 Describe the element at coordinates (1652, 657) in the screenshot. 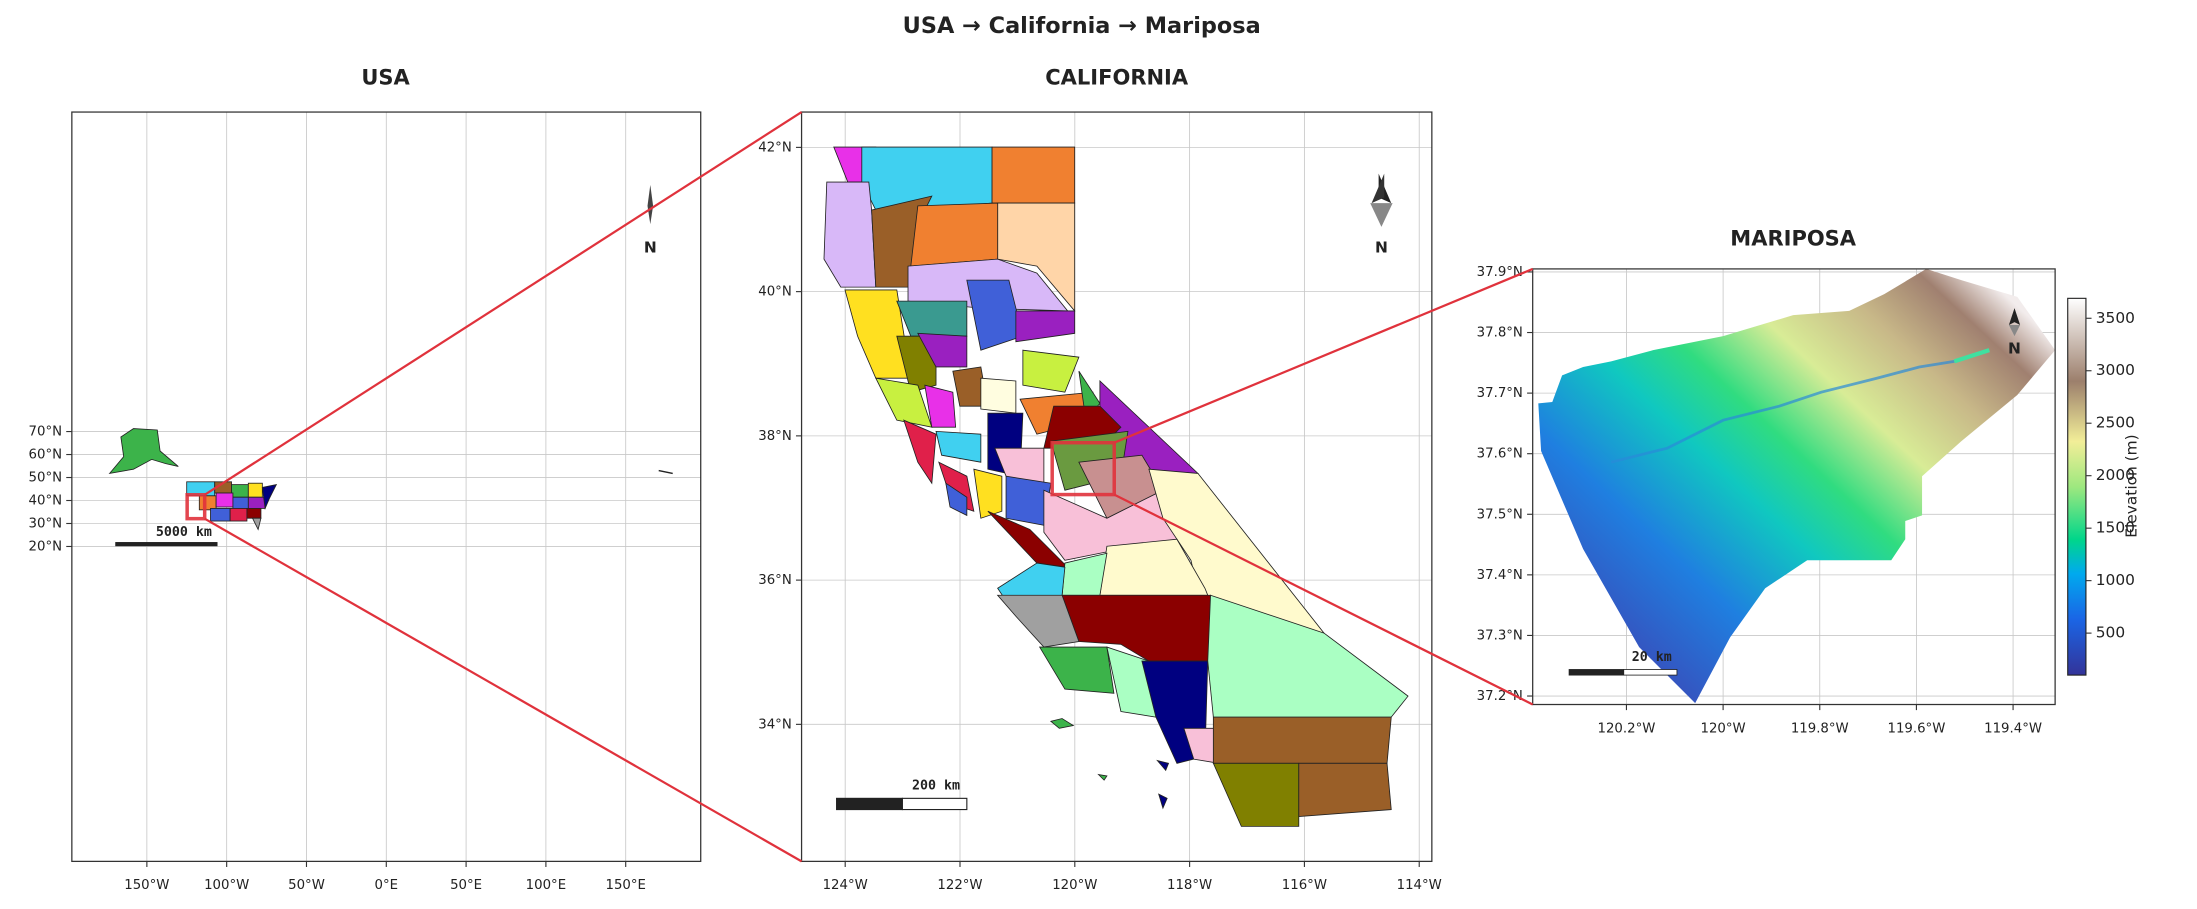

I see `scale-bar-label: 20 km` at that location.